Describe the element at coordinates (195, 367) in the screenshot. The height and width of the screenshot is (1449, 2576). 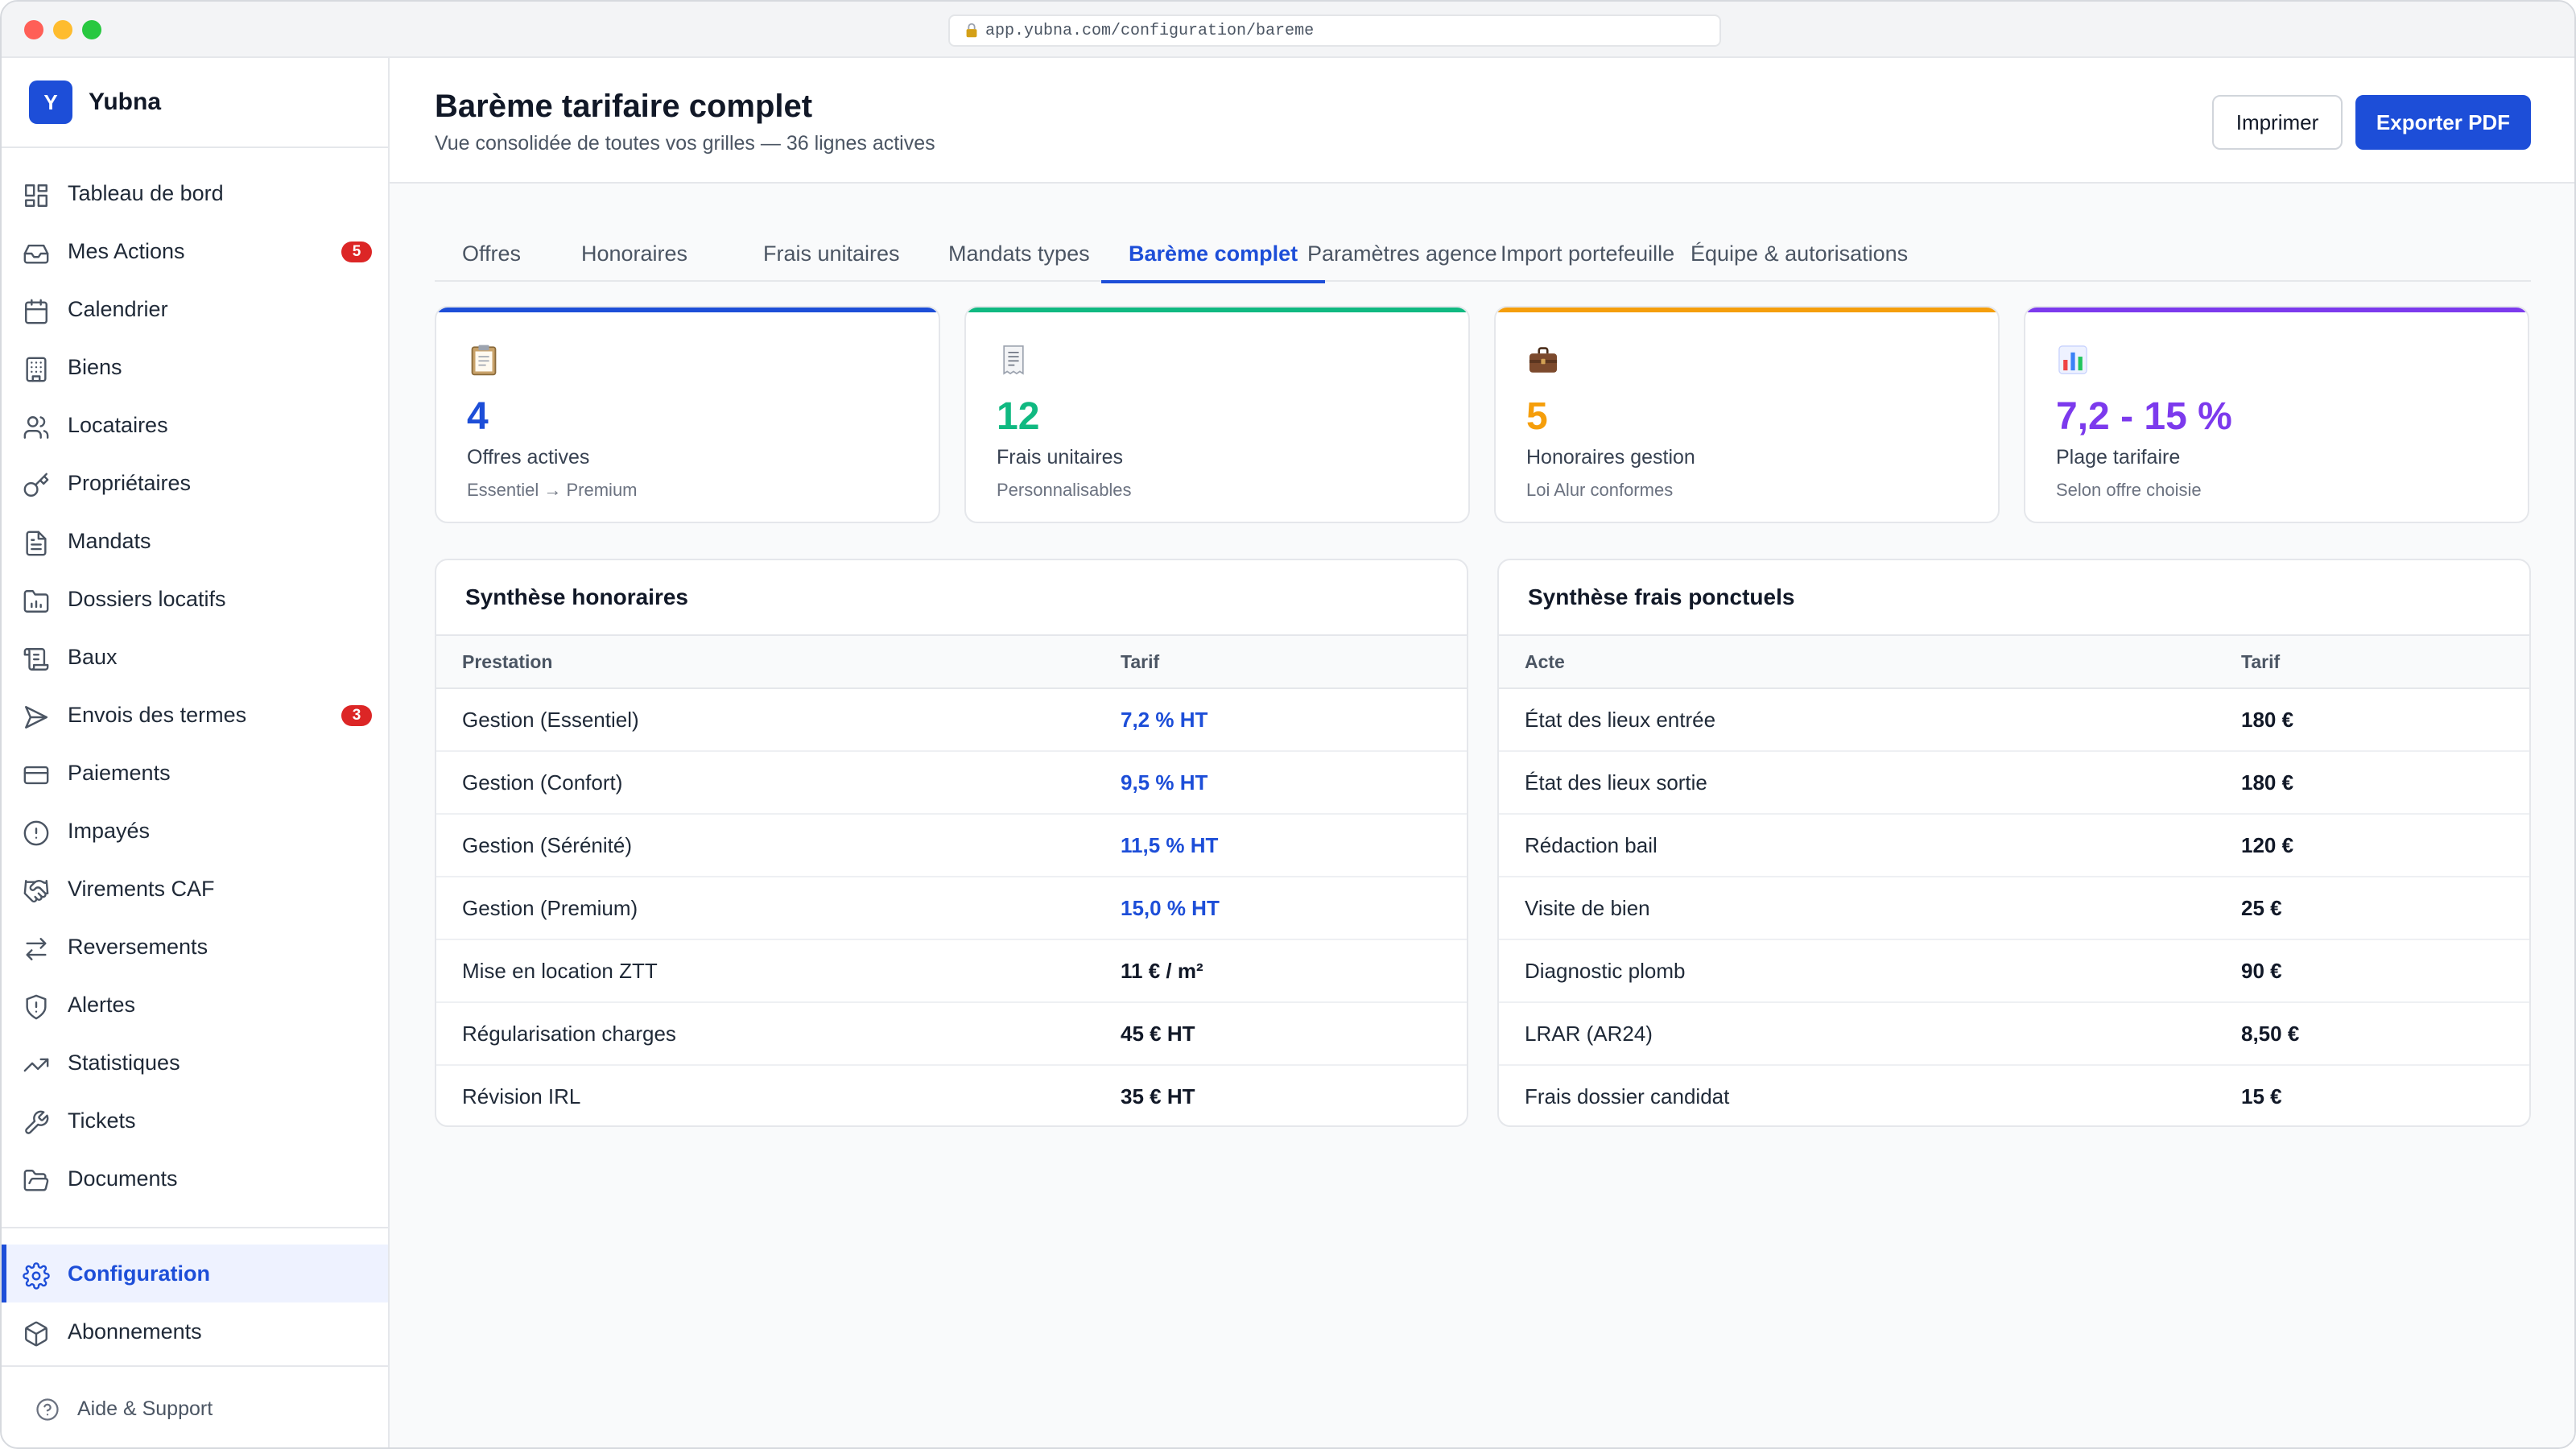
I see `sidebar-item-biens: Biens` at that location.